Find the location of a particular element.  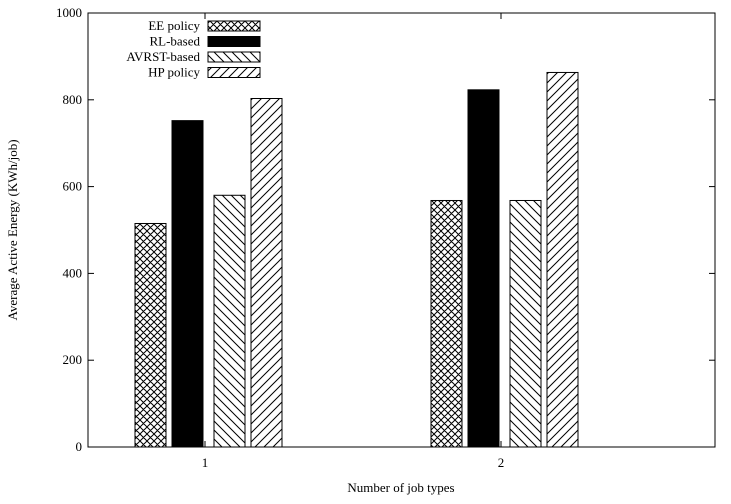

y-tick-label: 1000 is located at coordinates (69, 12).